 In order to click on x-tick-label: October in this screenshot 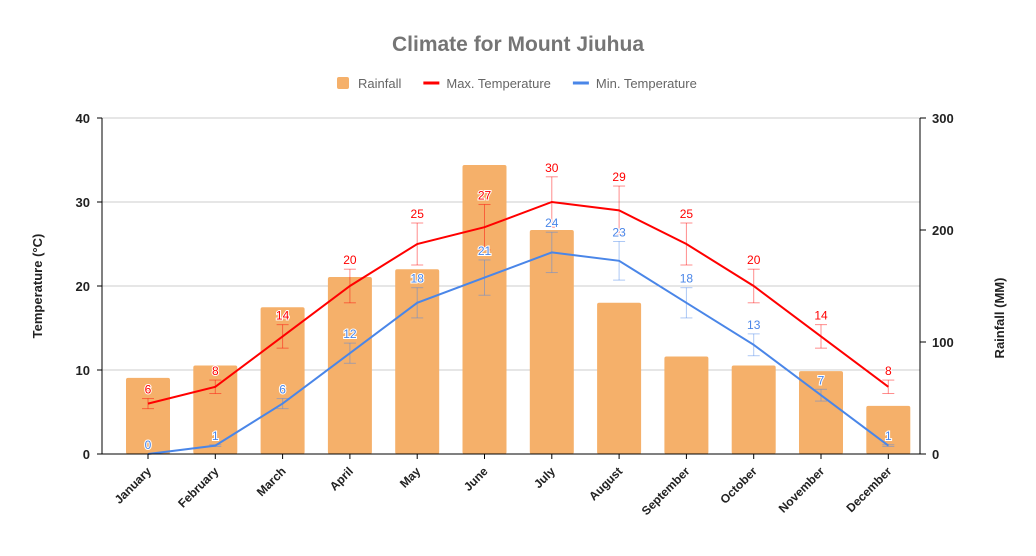, I will do `click(738, 485)`.